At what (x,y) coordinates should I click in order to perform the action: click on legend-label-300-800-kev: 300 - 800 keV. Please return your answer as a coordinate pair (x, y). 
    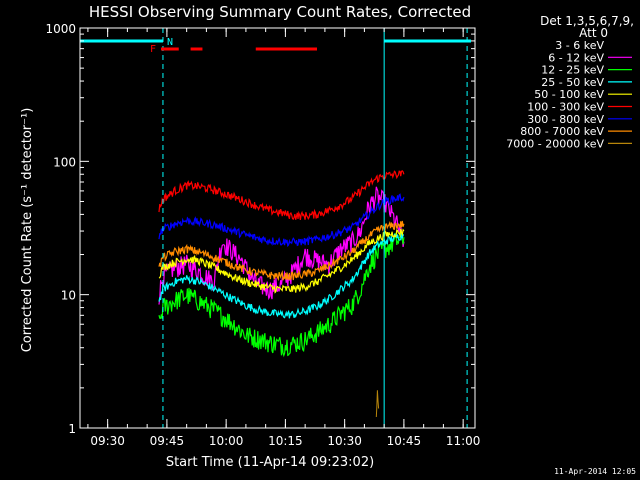
    Looking at the image, I should click on (565, 119).